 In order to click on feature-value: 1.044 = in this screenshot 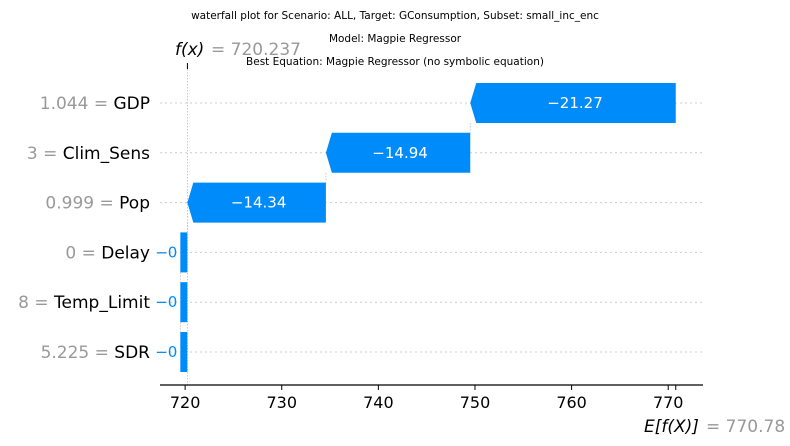, I will do `click(77, 104)`.